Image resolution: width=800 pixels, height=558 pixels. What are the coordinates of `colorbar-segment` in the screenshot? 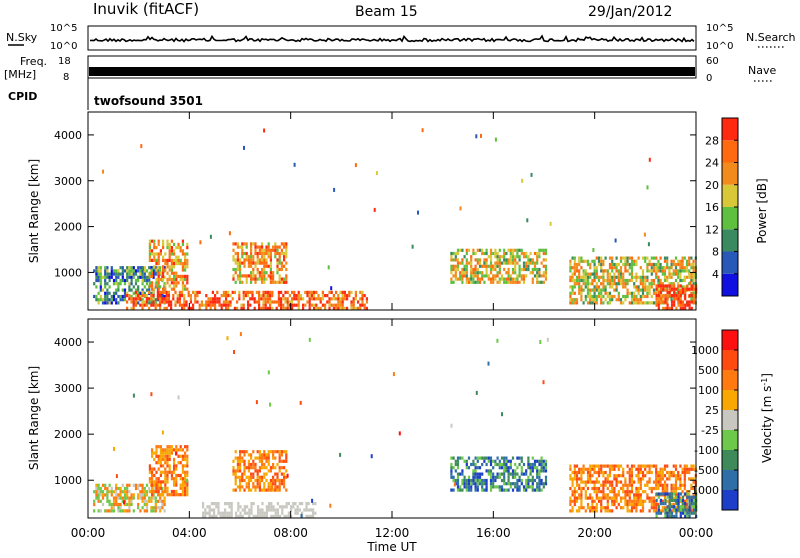 It's located at (730, 151).